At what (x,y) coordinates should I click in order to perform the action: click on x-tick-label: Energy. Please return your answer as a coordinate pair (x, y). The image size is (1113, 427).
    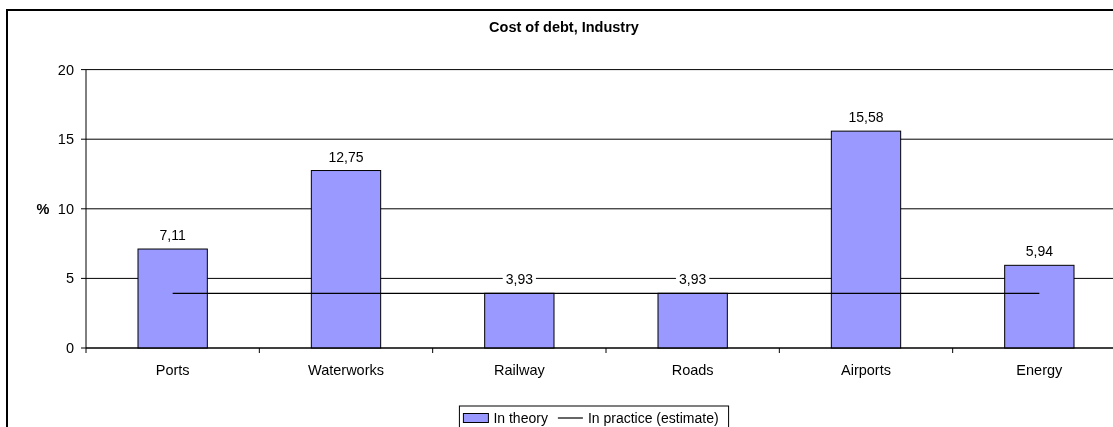
    Looking at the image, I should click on (1040, 370).